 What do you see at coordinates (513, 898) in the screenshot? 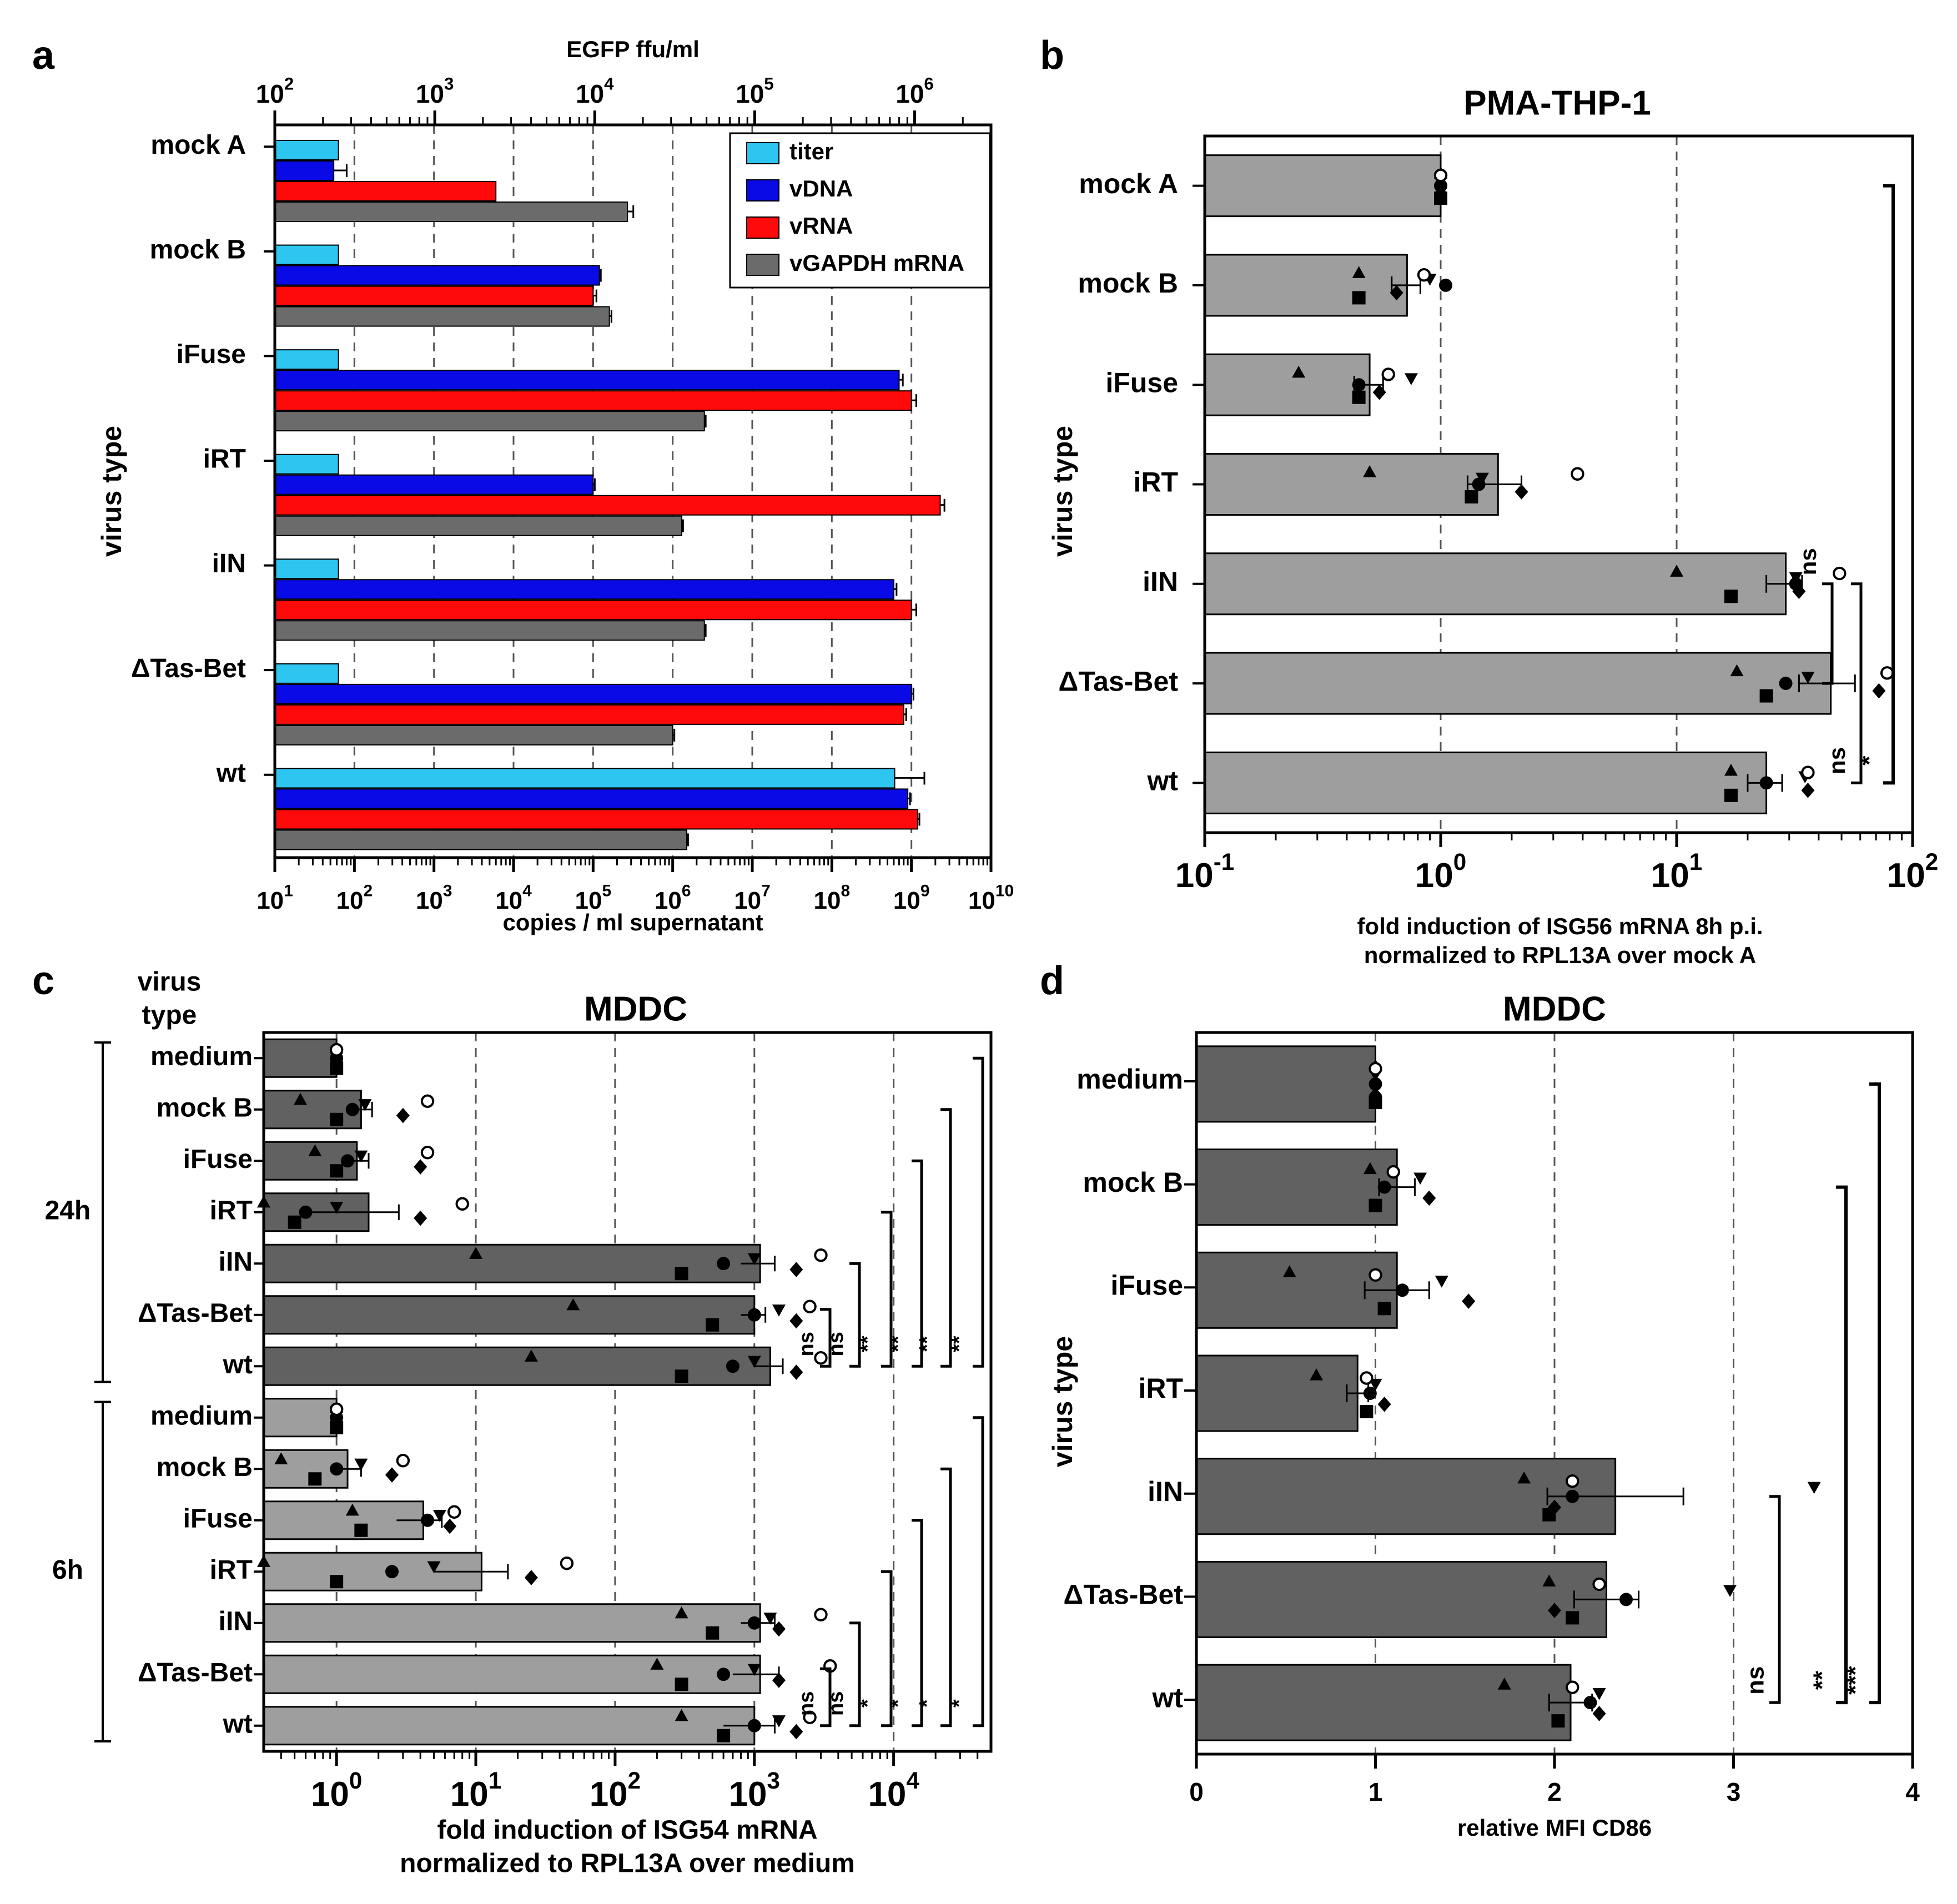
I see `panel-a-tick-label: 10⁴` at bounding box center [513, 898].